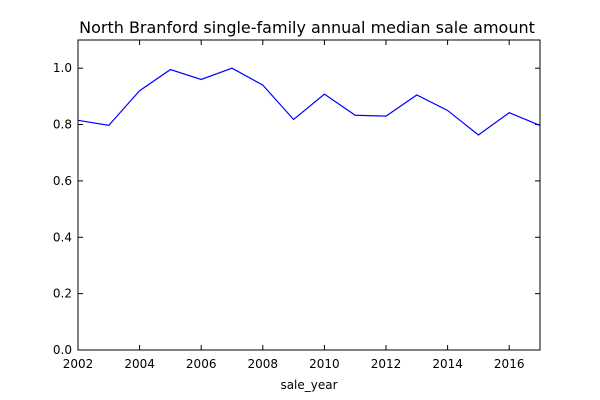 The image size is (600, 400). What do you see at coordinates (62, 294) in the screenshot?
I see `y-tick-label: 0.2` at bounding box center [62, 294].